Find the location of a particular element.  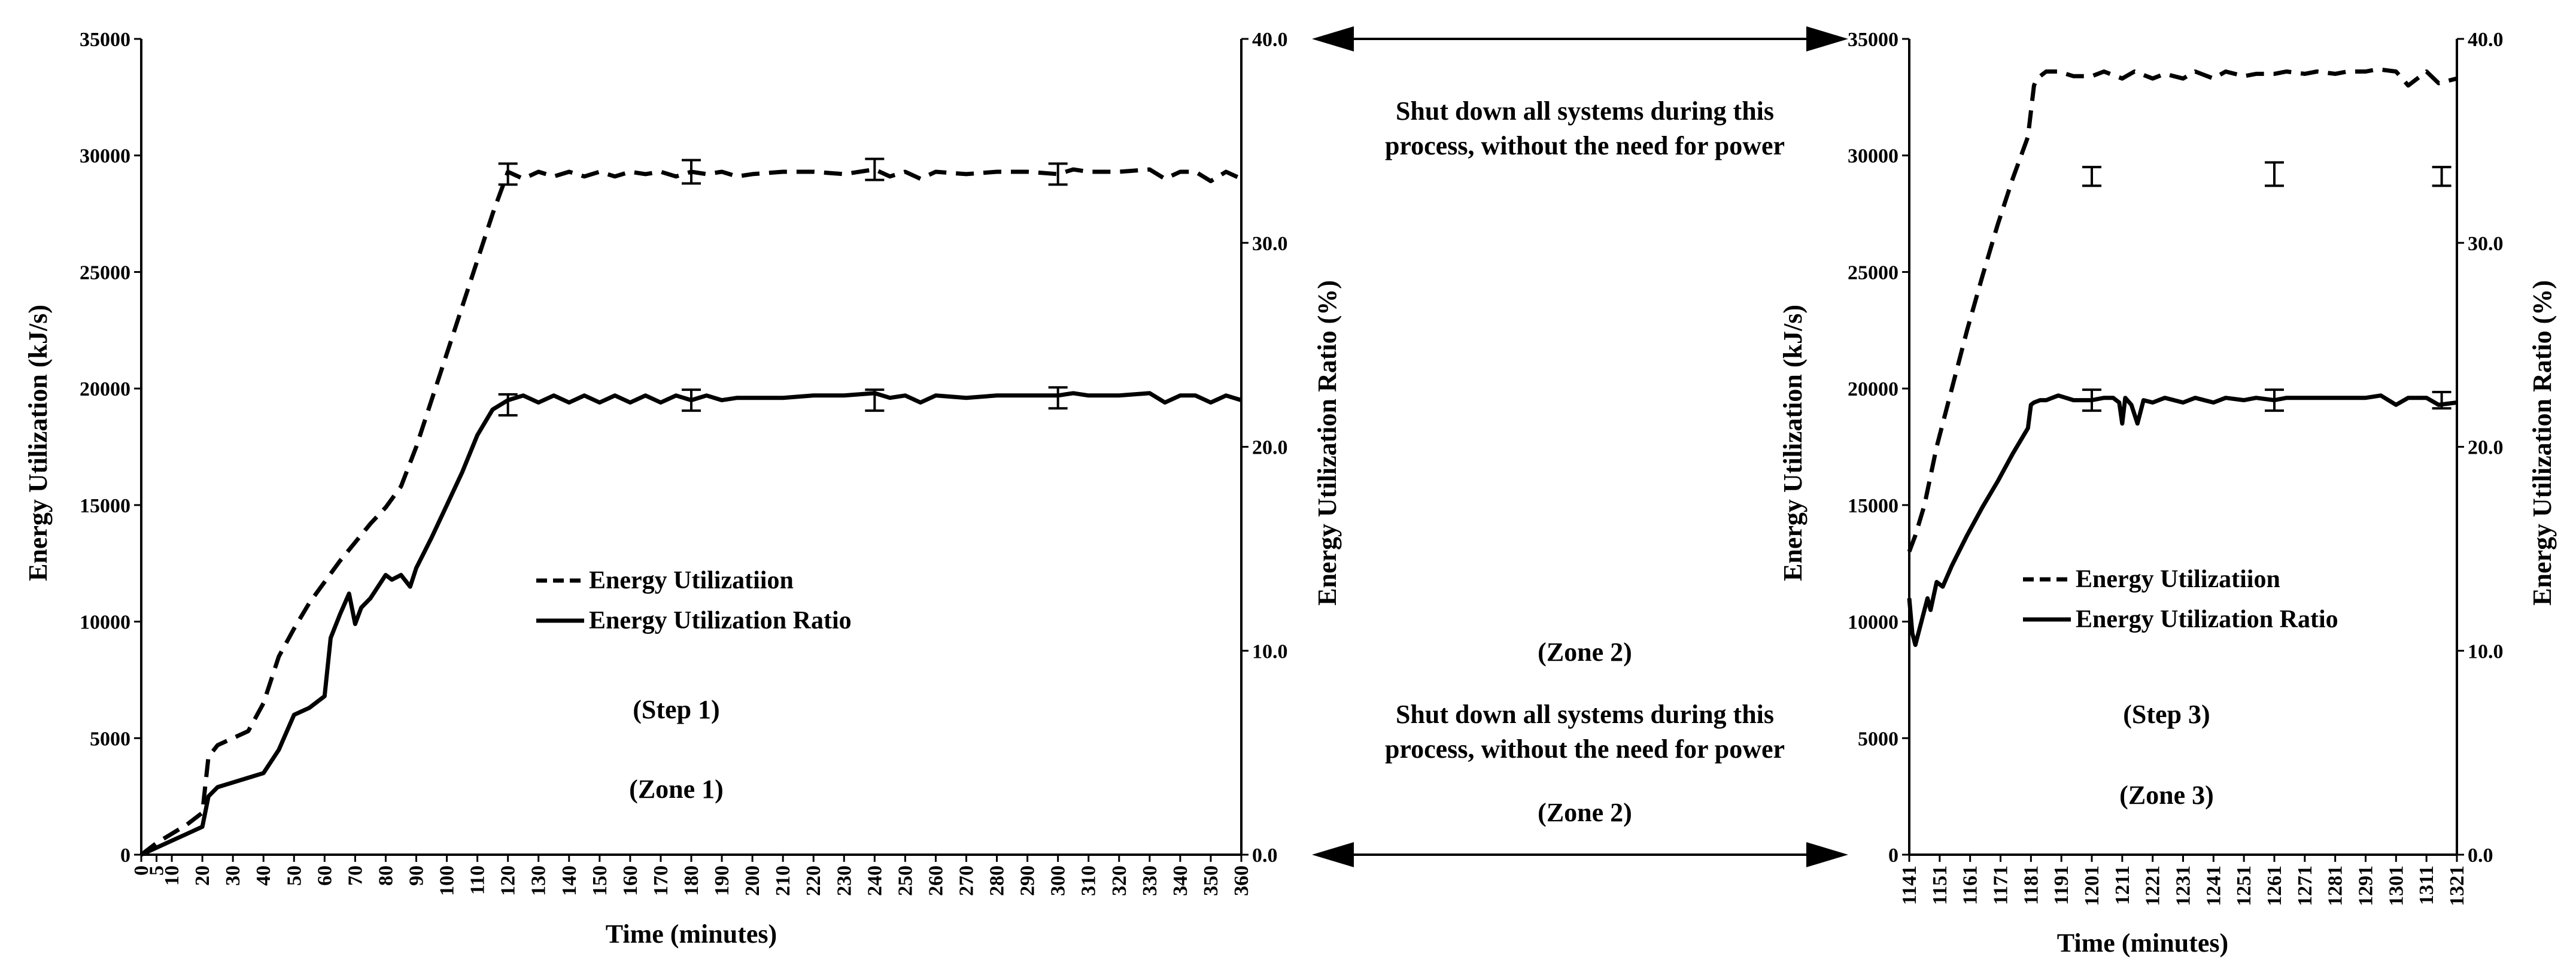

right-x-tick-label: 1301 is located at coordinates (2396, 885).